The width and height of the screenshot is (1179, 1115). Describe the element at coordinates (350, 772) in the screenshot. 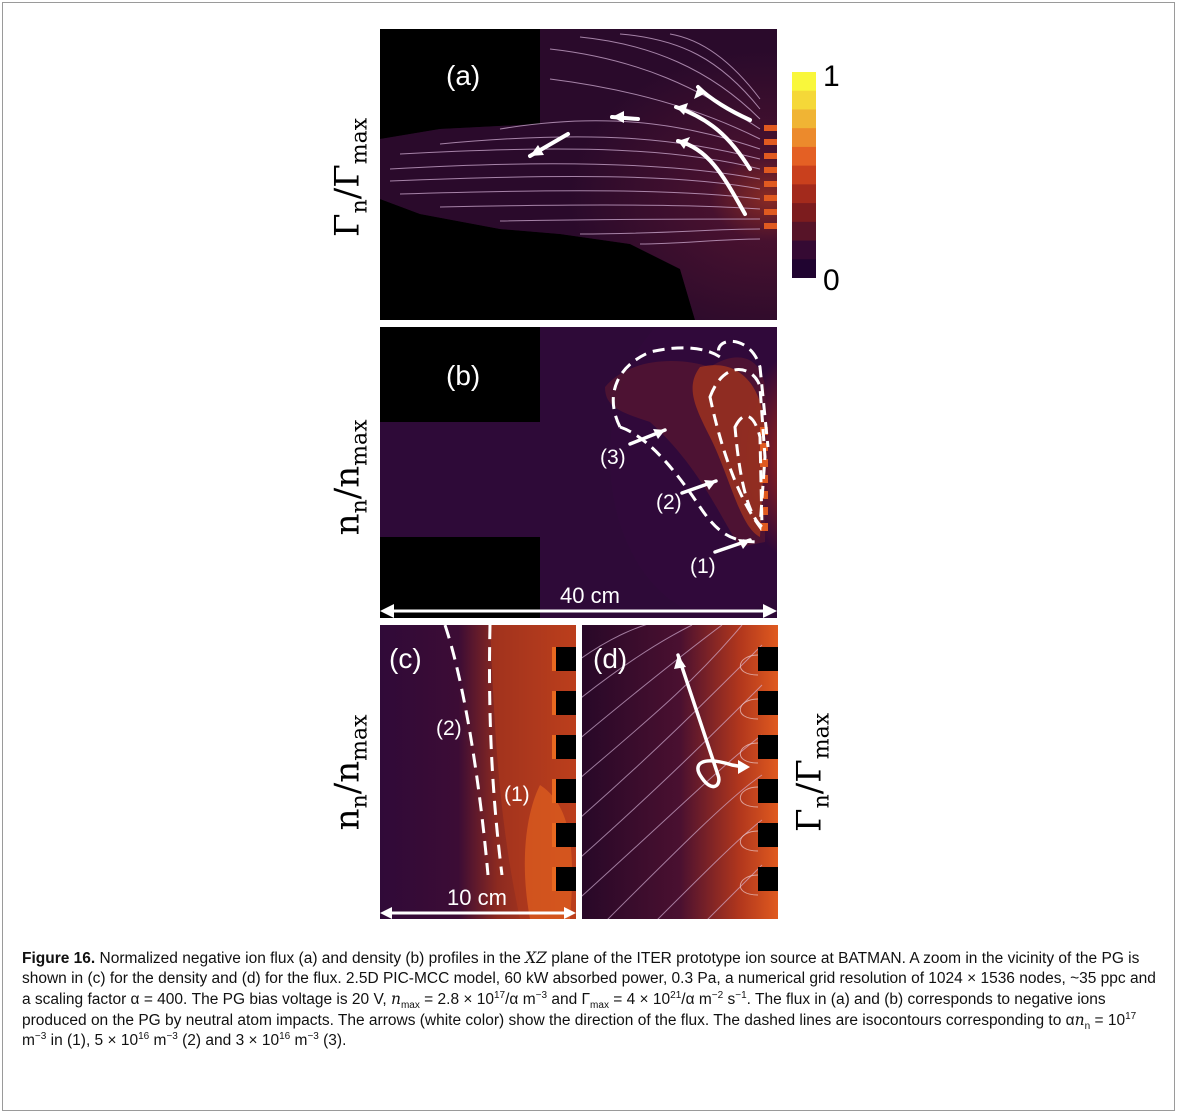

I see `panel-c-ylabel: nn/nmax` at that location.